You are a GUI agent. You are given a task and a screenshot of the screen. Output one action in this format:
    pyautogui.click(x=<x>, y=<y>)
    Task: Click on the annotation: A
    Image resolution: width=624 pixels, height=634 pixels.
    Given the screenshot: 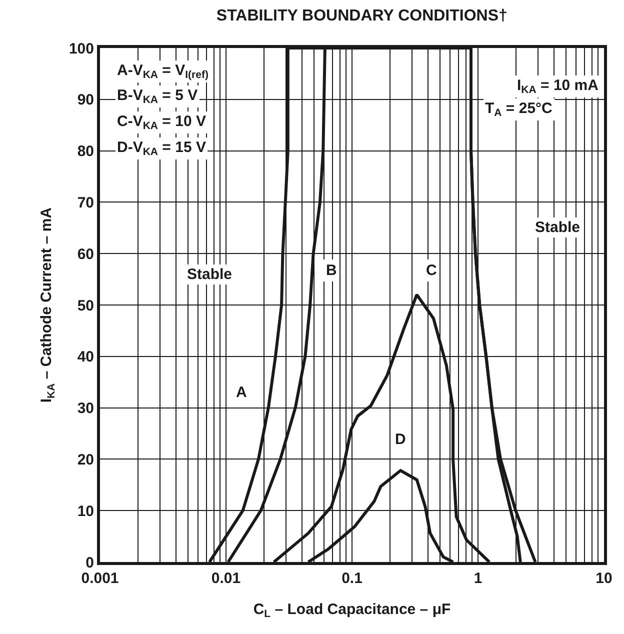 What is the action you would take?
    pyautogui.click(x=241, y=392)
    